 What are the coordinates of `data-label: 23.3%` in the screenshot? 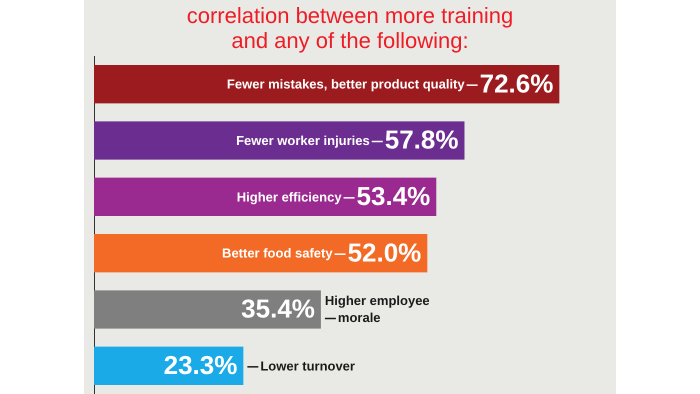 It's located at (201, 365).